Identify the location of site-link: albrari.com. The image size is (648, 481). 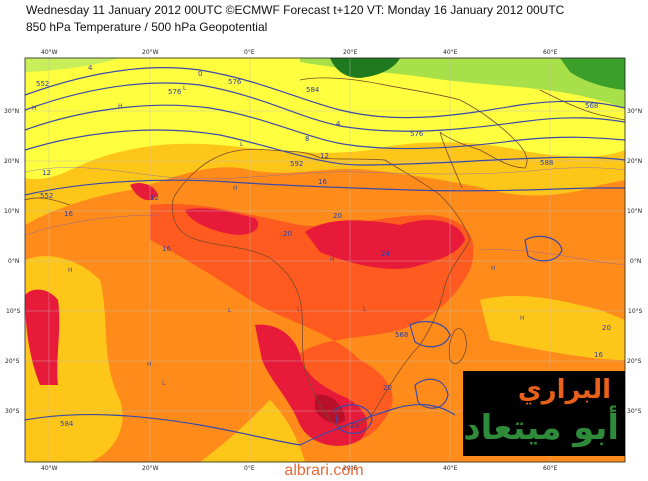
(324, 470).